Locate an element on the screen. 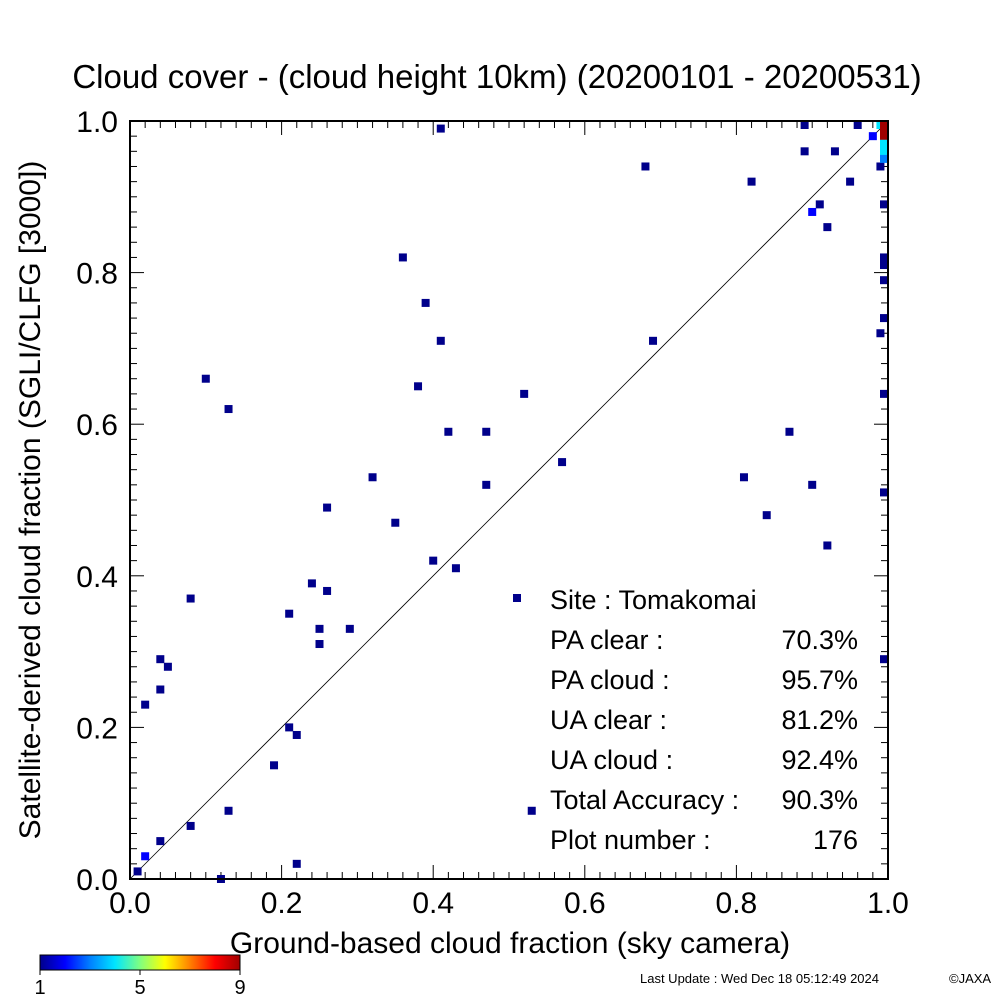 The height and width of the screenshot is (1000, 1000). legend-stat-value: 90.3% is located at coordinates (819, 800).